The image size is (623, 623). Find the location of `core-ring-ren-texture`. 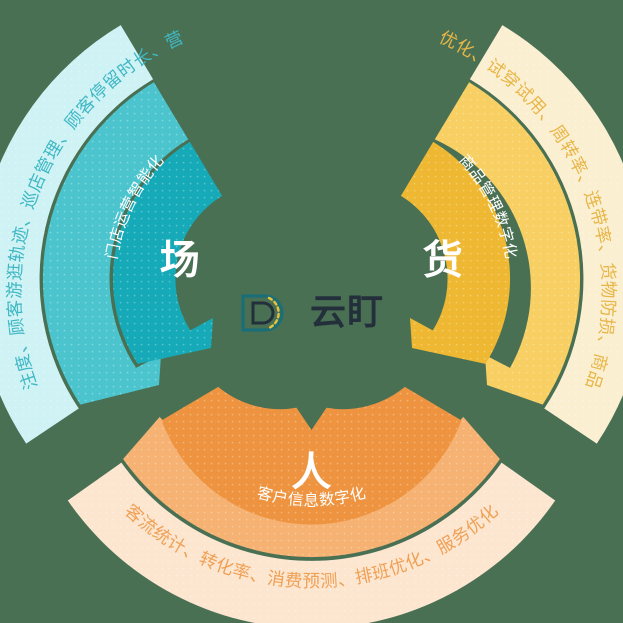

core-ring-ren-texture is located at coordinates (311, 455).